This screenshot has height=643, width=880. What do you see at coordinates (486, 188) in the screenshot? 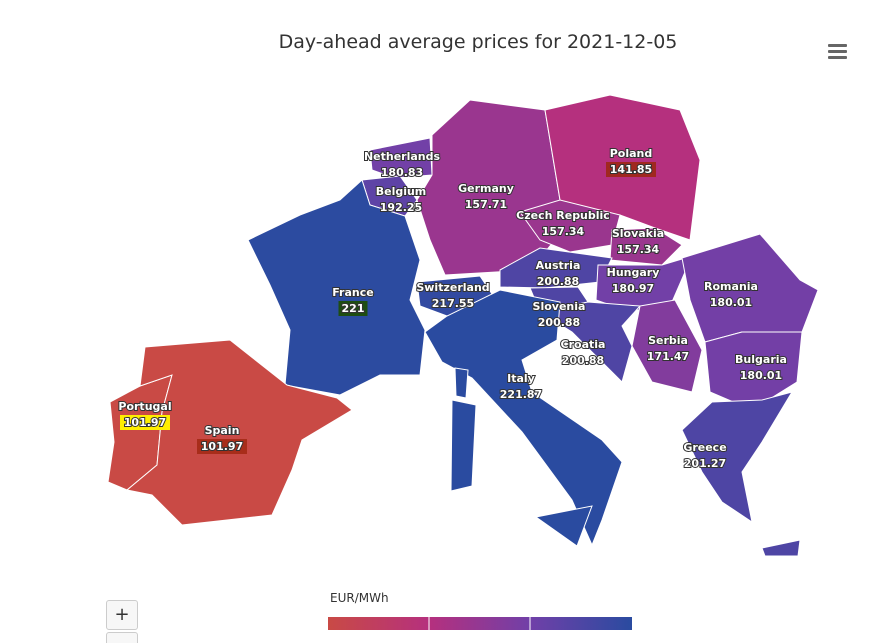
I see `country-name: Germany` at bounding box center [486, 188].